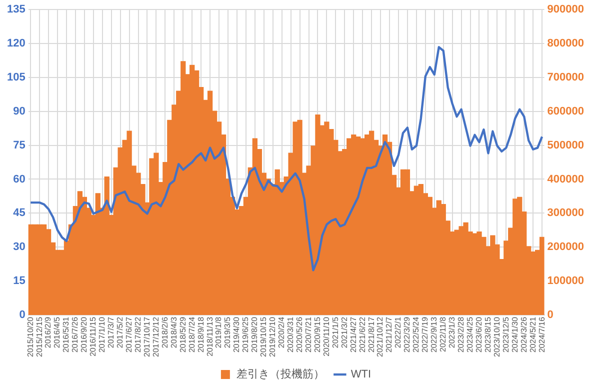 The height and width of the screenshot is (392, 591). What do you see at coordinates (147, 337) in the screenshot?
I see `x-tick-label: 2017/10/17` at bounding box center [147, 337].